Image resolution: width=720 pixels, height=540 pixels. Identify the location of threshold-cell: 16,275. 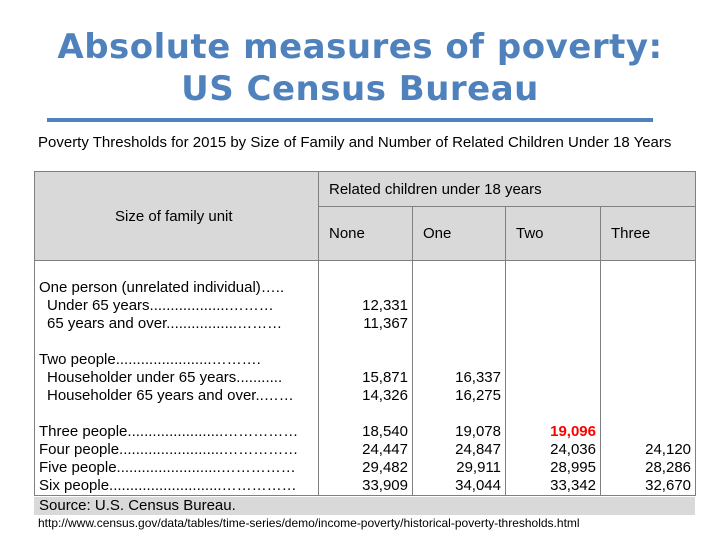
(478, 395).